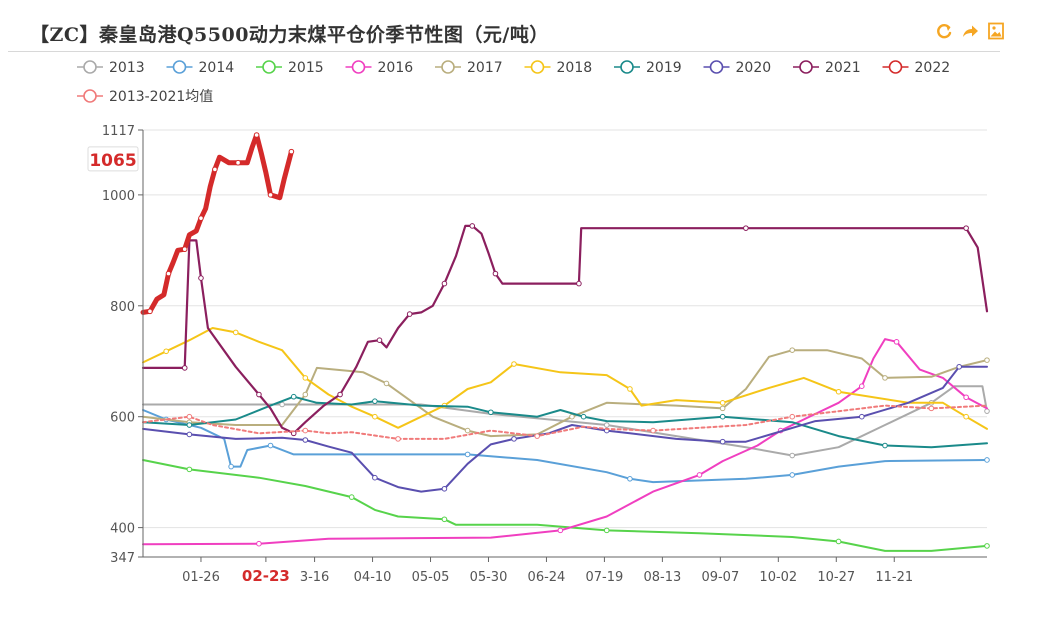 The width and height of the screenshot is (1041, 637). I want to click on series-2022, so click(217, 223).